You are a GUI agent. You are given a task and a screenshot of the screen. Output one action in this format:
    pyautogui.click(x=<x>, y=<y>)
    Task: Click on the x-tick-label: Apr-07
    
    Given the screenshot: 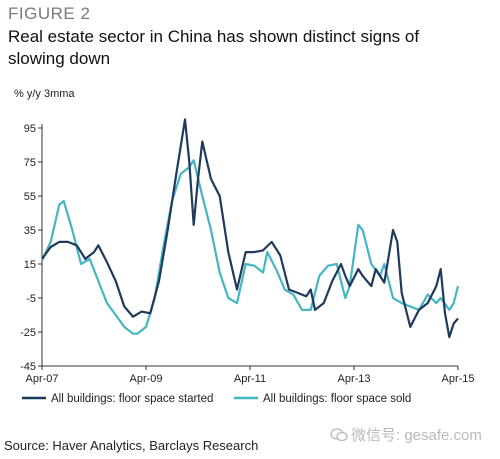 What is the action you would take?
    pyautogui.click(x=41, y=379)
    